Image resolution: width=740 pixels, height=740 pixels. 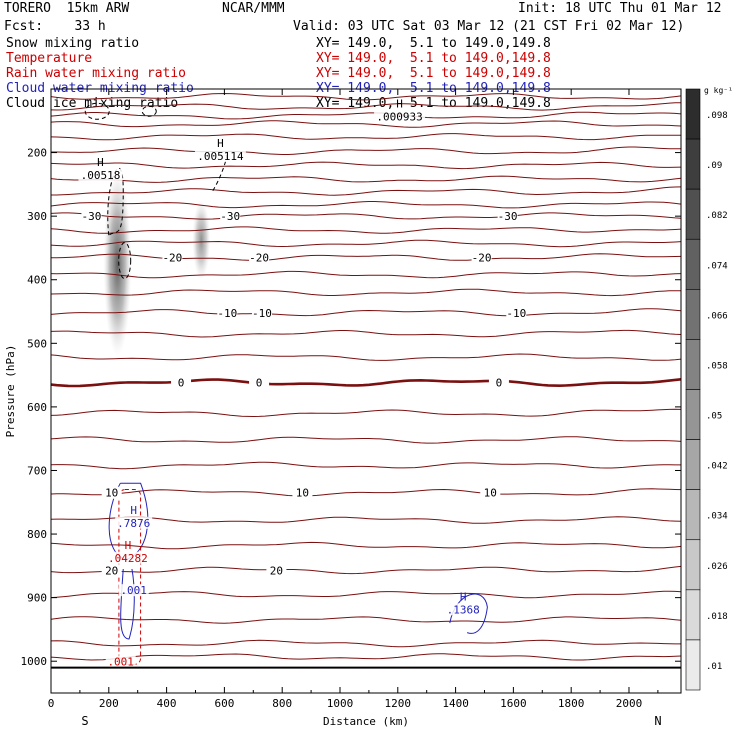 What do you see at coordinates (282, 703) in the screenshot?
I see `x-tick-label: 800` at bounding box center [282, 703].